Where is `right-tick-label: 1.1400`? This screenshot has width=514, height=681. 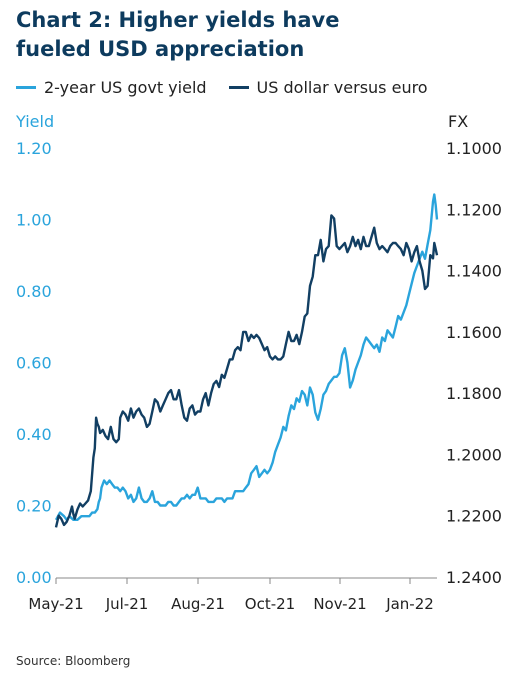 right-tick-label: 1.1400 is located at coordinates (474, 271).